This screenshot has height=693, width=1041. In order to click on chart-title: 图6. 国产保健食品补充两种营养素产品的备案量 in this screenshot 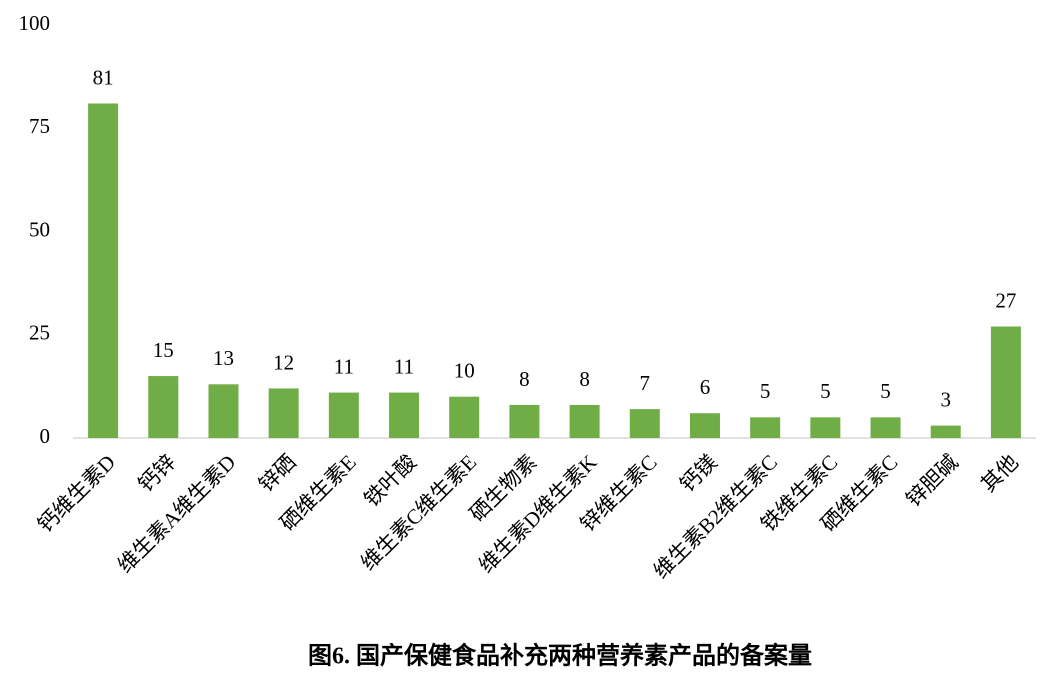, I will do `click(560, 656)`.